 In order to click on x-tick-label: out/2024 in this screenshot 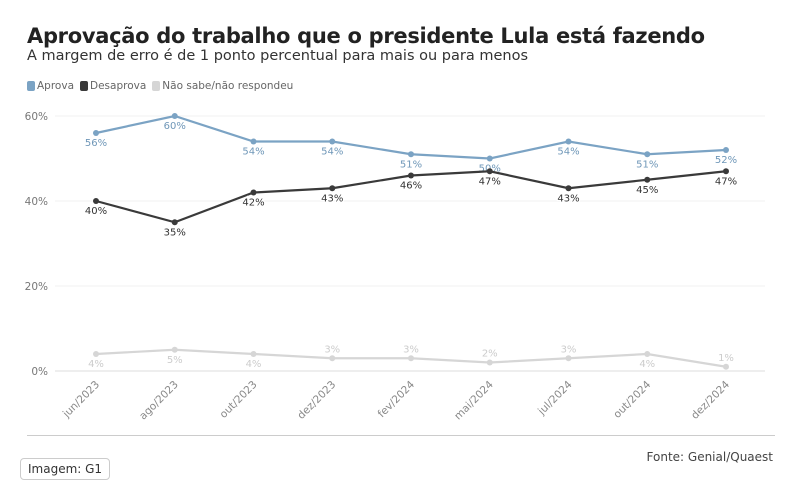, I will do `click(632, 399)`.